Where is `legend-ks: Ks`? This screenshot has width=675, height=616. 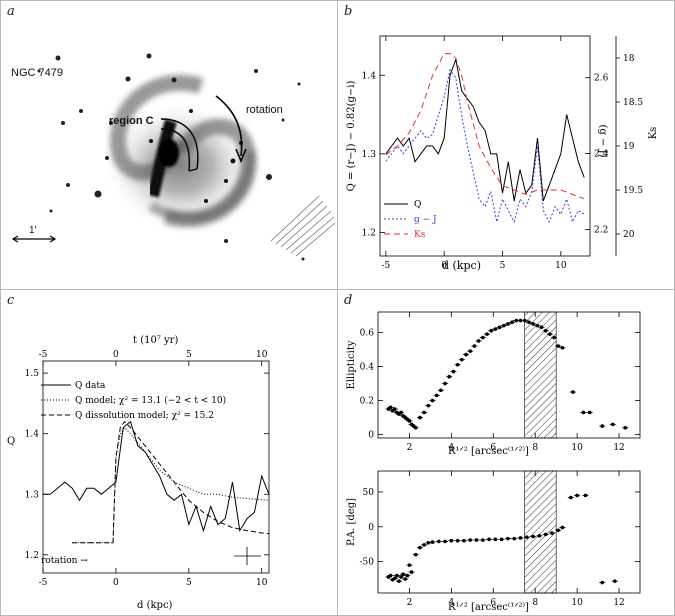
legend-ks: Ks is located at coordinates (420, 235).